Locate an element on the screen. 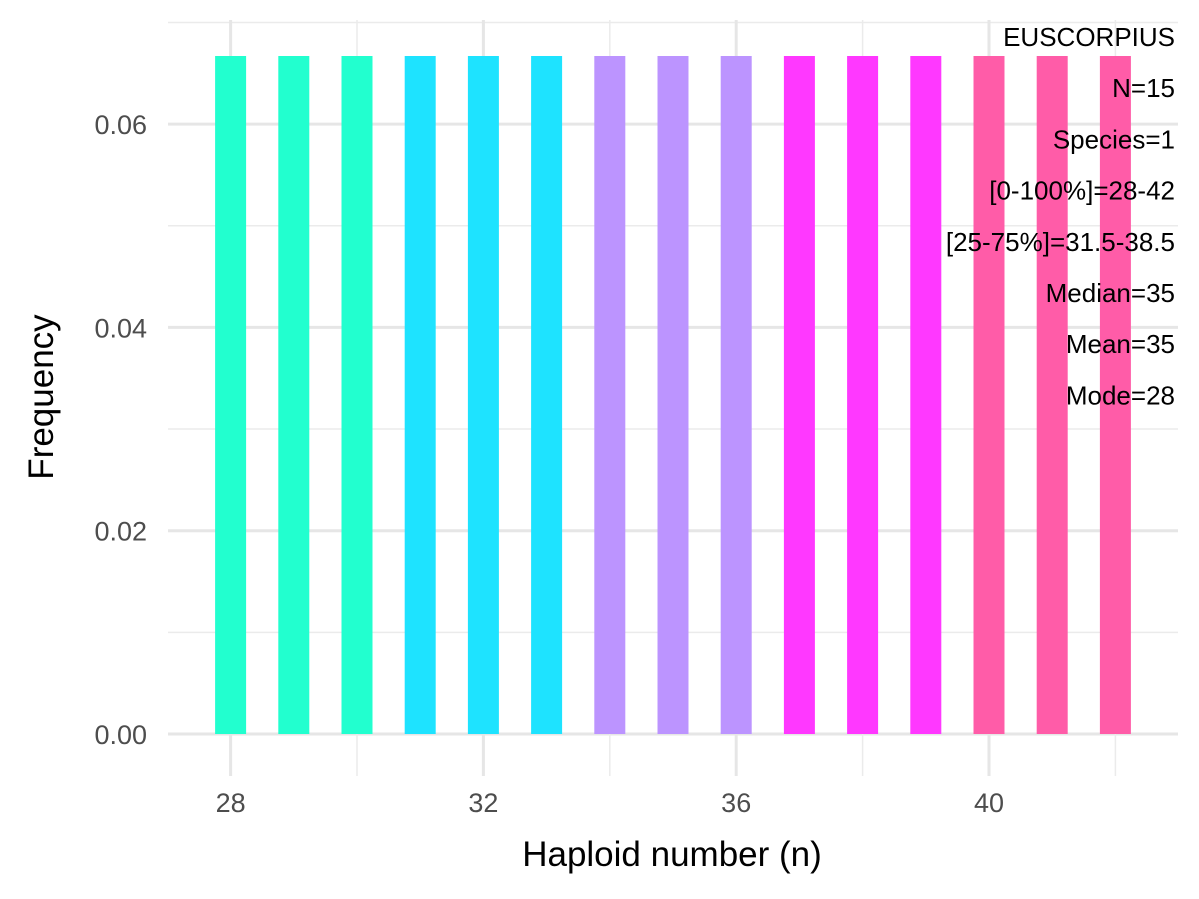  annotation-line: Mode=28 is located at coordinates (1120, 395).